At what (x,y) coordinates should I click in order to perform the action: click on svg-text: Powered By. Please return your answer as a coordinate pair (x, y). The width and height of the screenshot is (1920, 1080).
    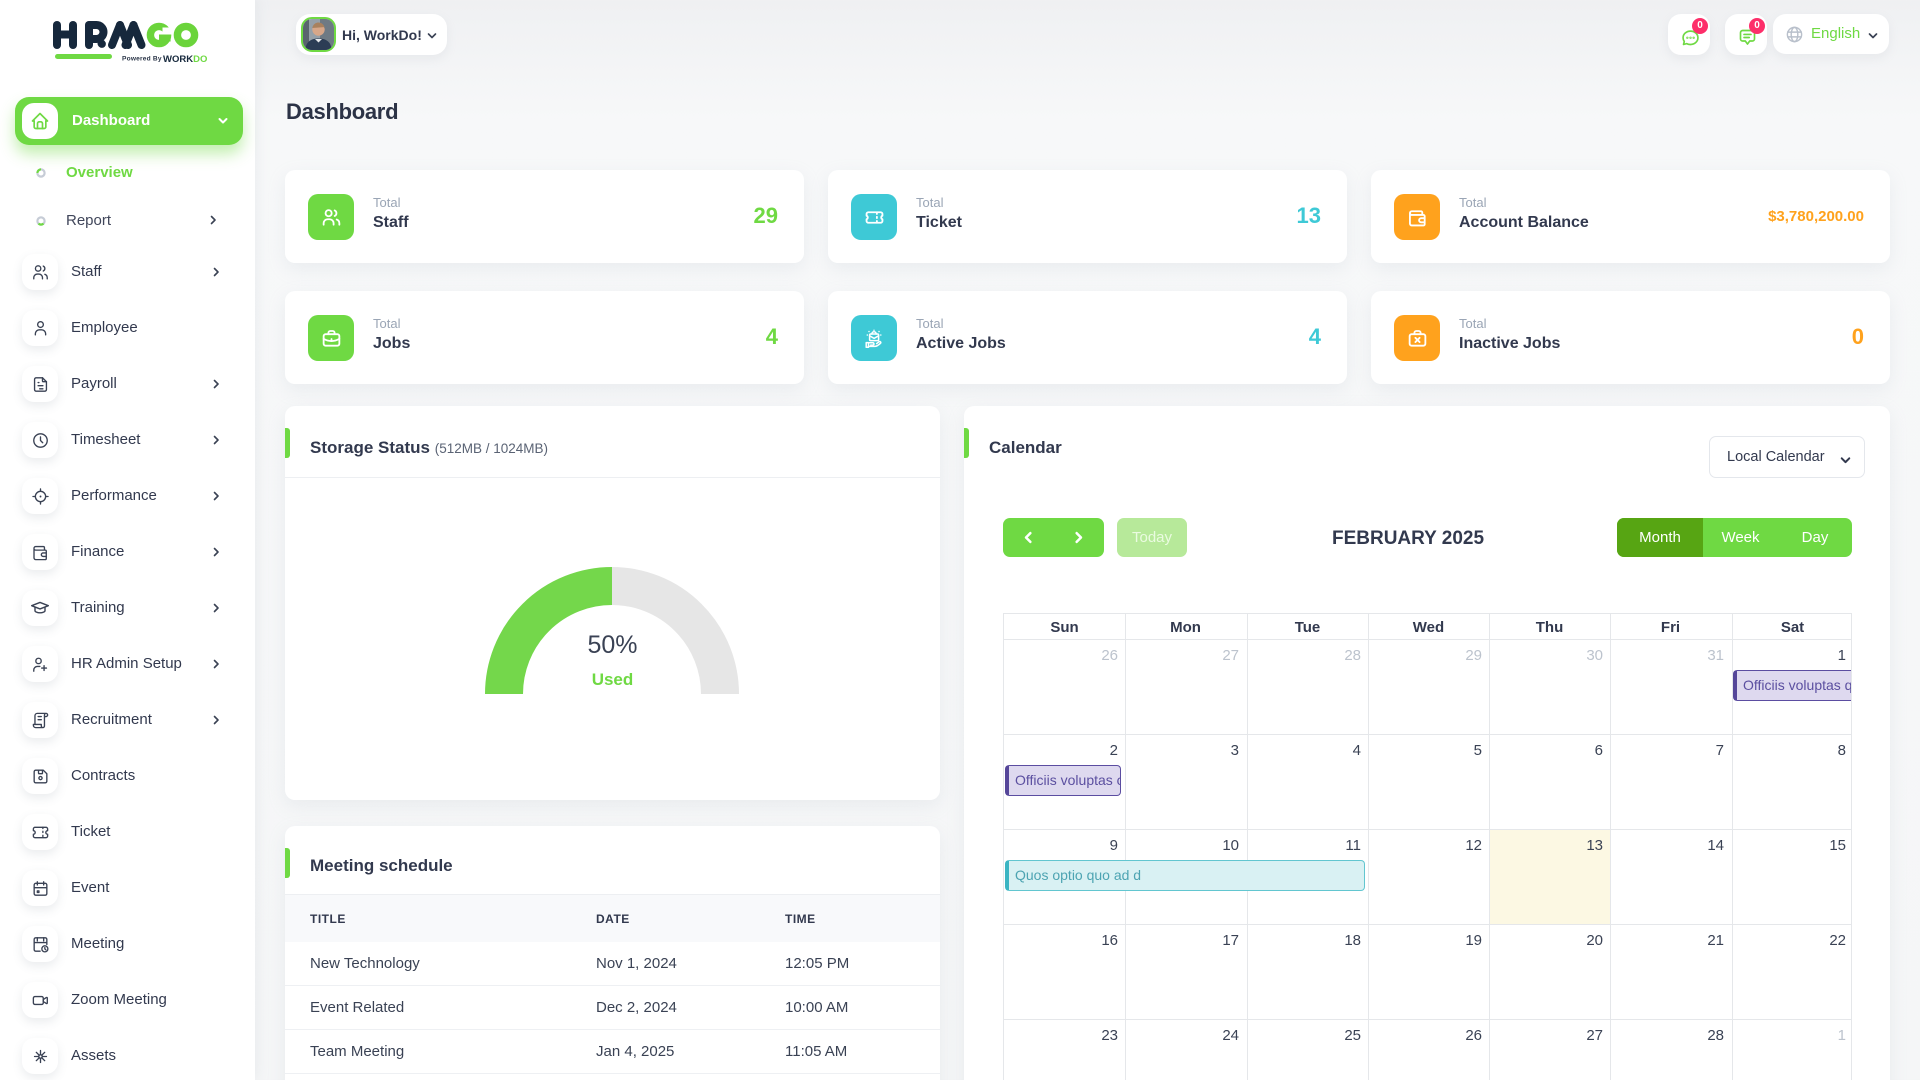
    Looking at the image, I should click on (142, 59).